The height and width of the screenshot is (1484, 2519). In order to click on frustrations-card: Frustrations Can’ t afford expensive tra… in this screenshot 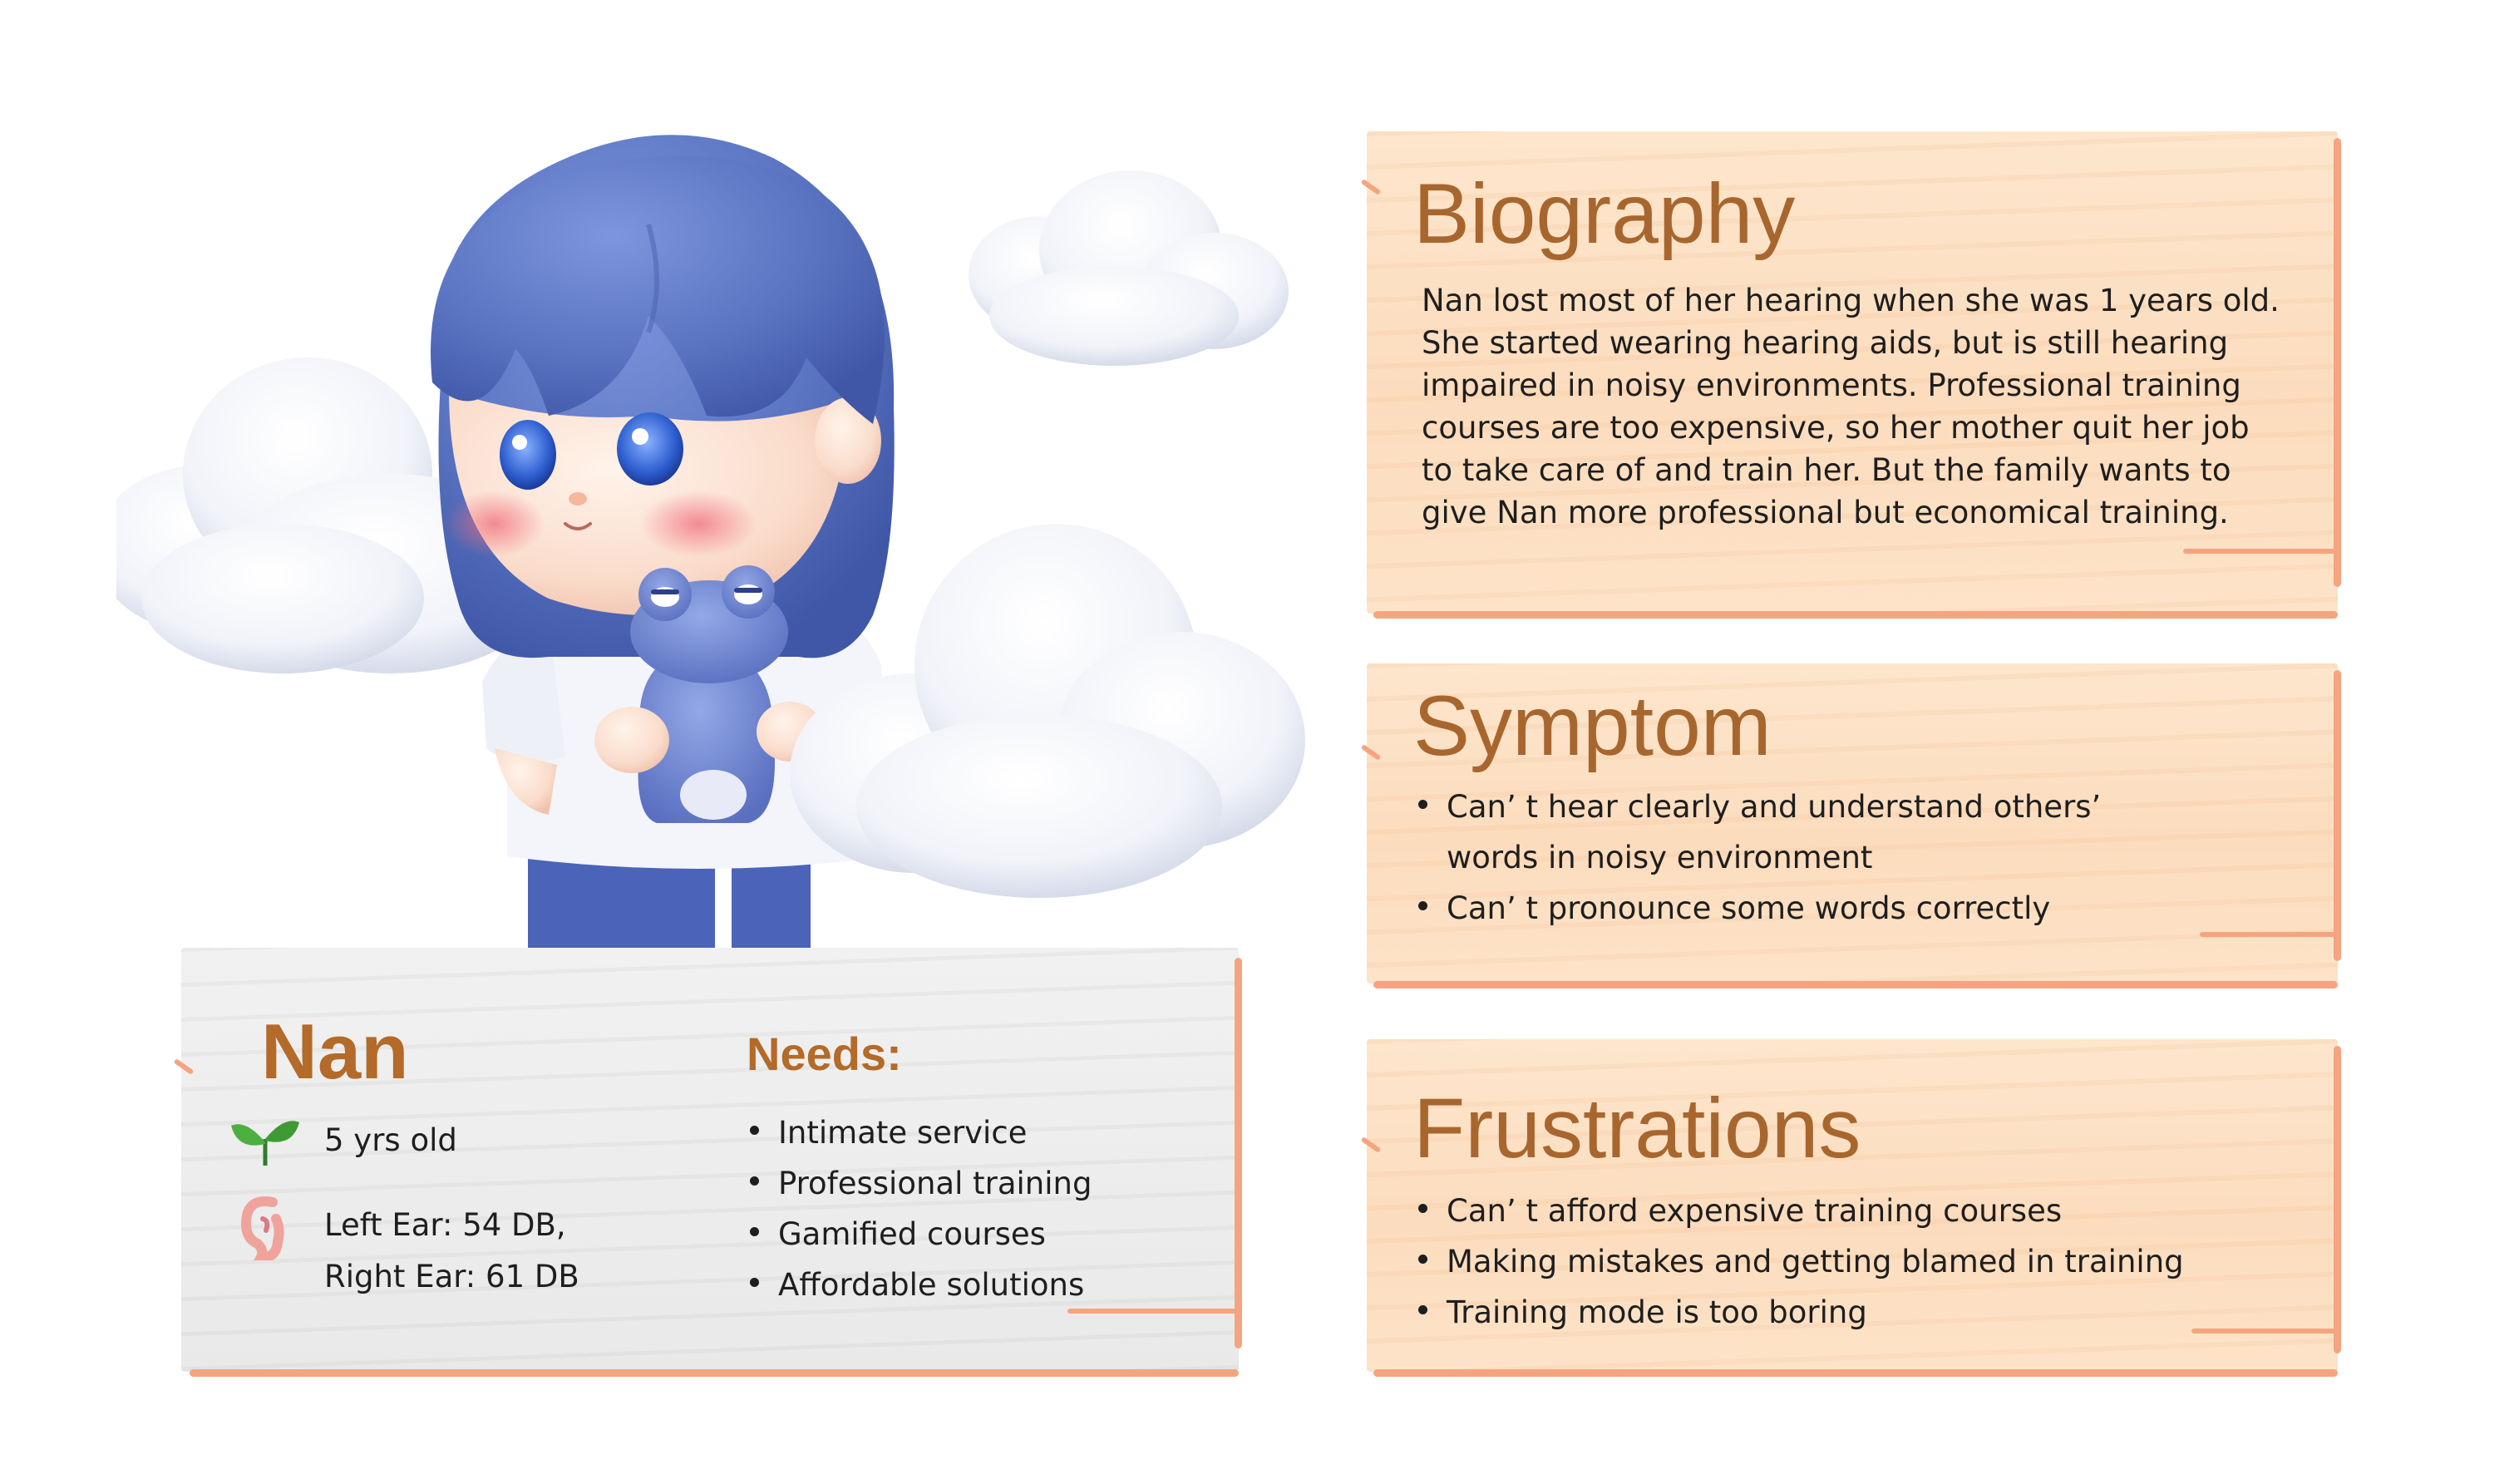, I will do `click(1851, 1208)`.